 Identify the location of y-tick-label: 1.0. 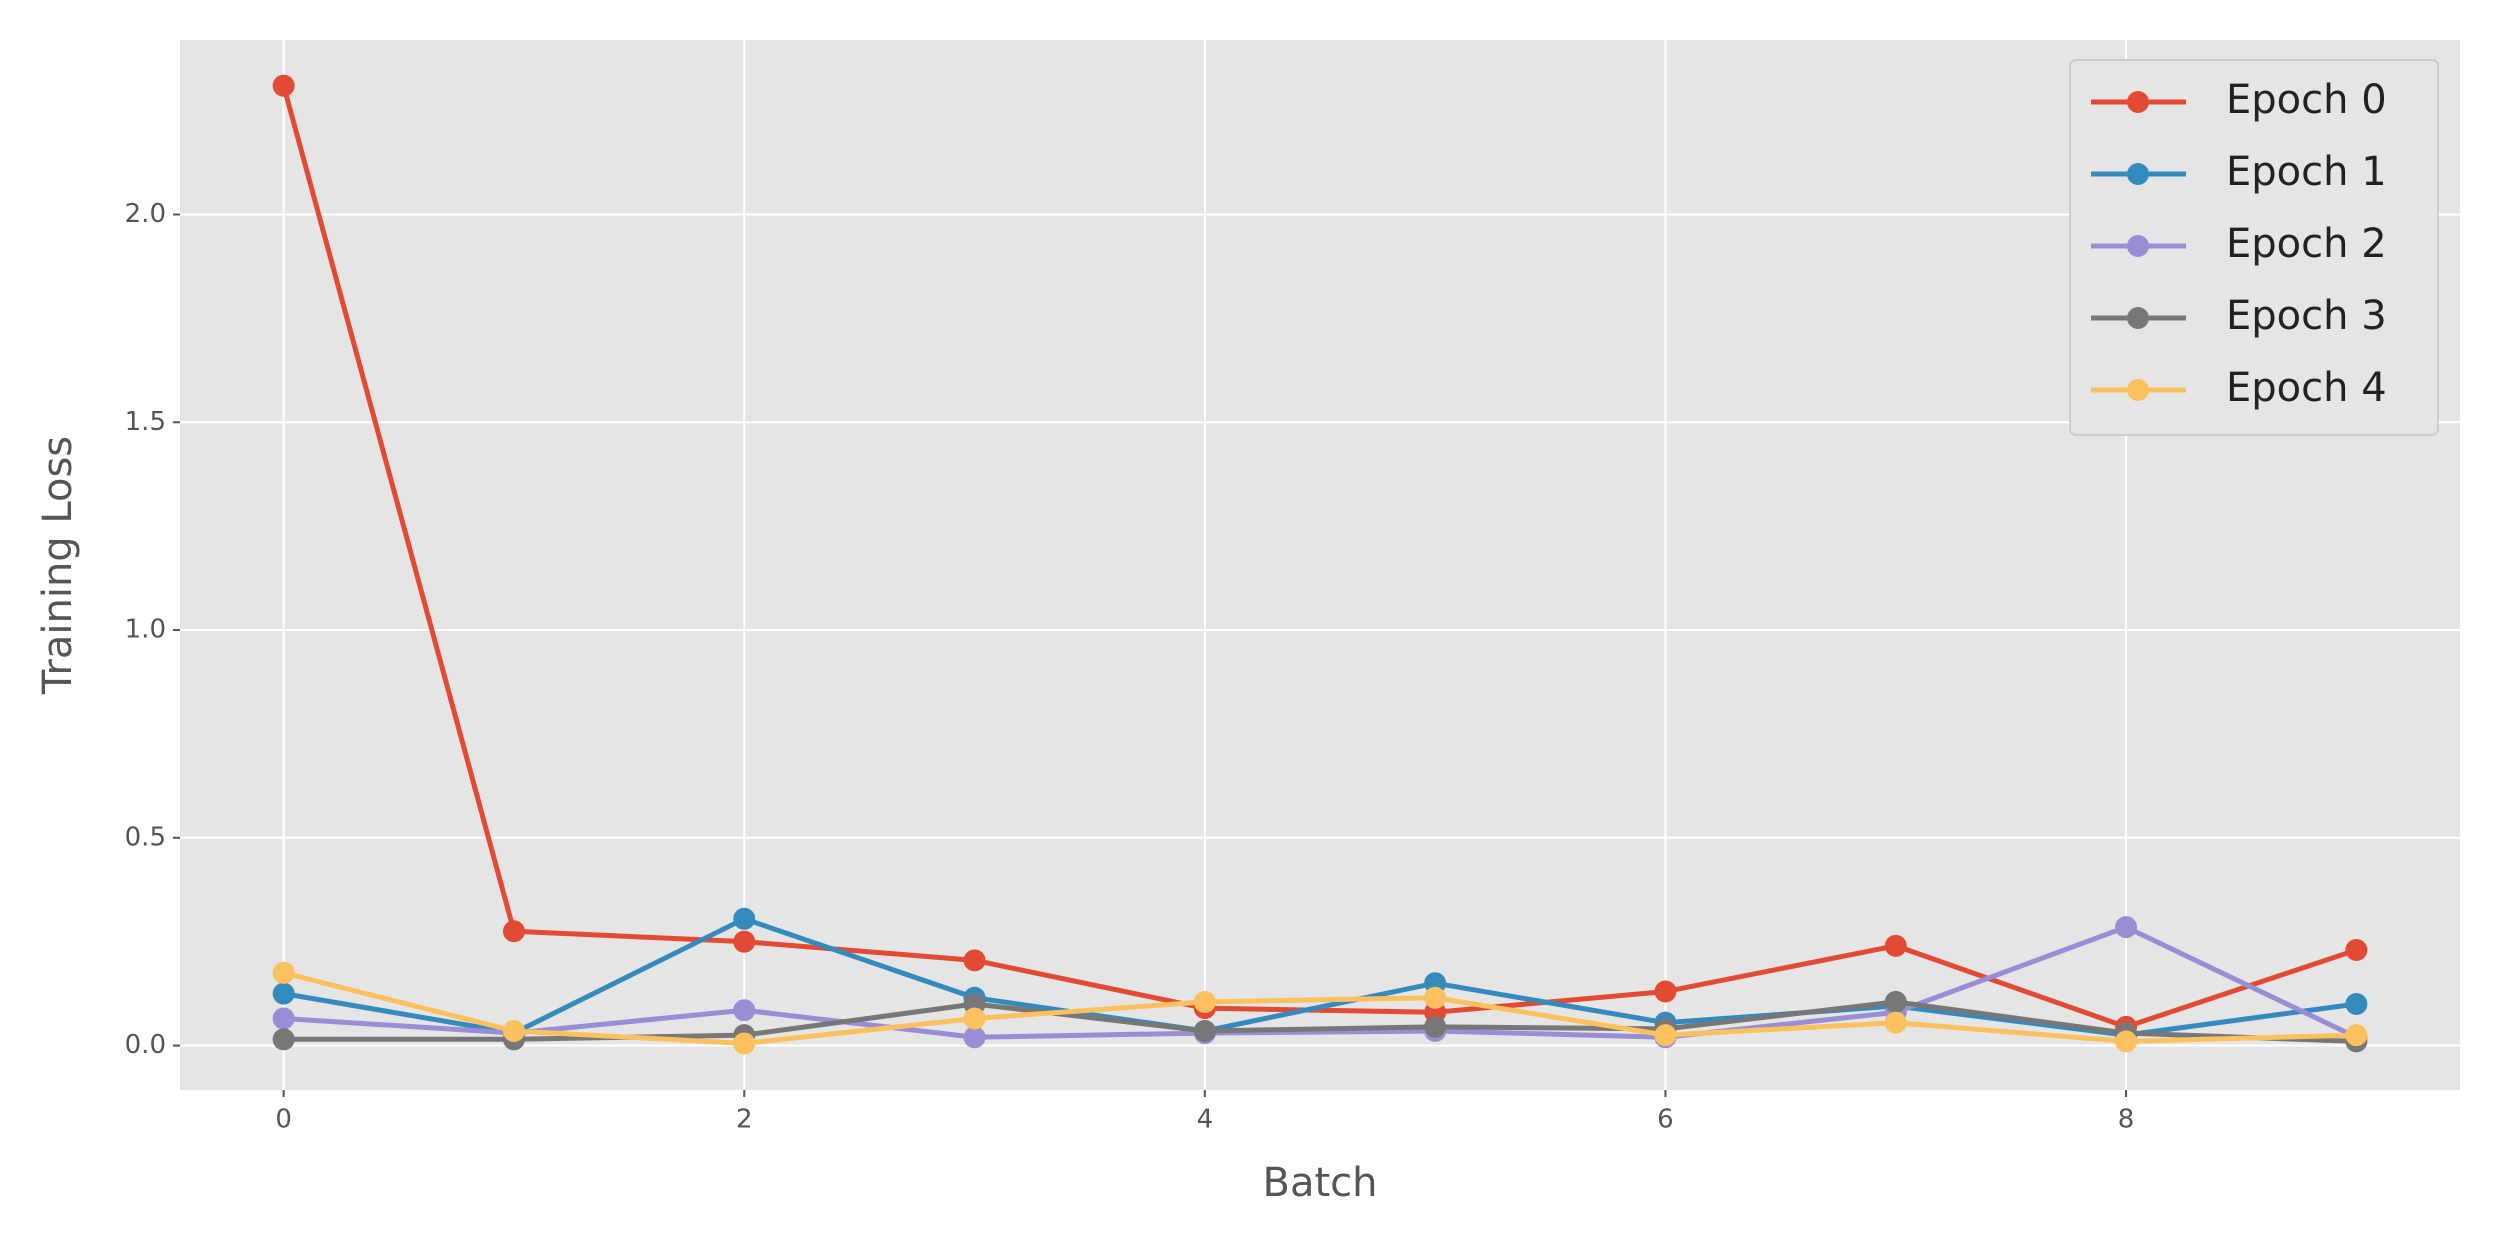
(145, 630).